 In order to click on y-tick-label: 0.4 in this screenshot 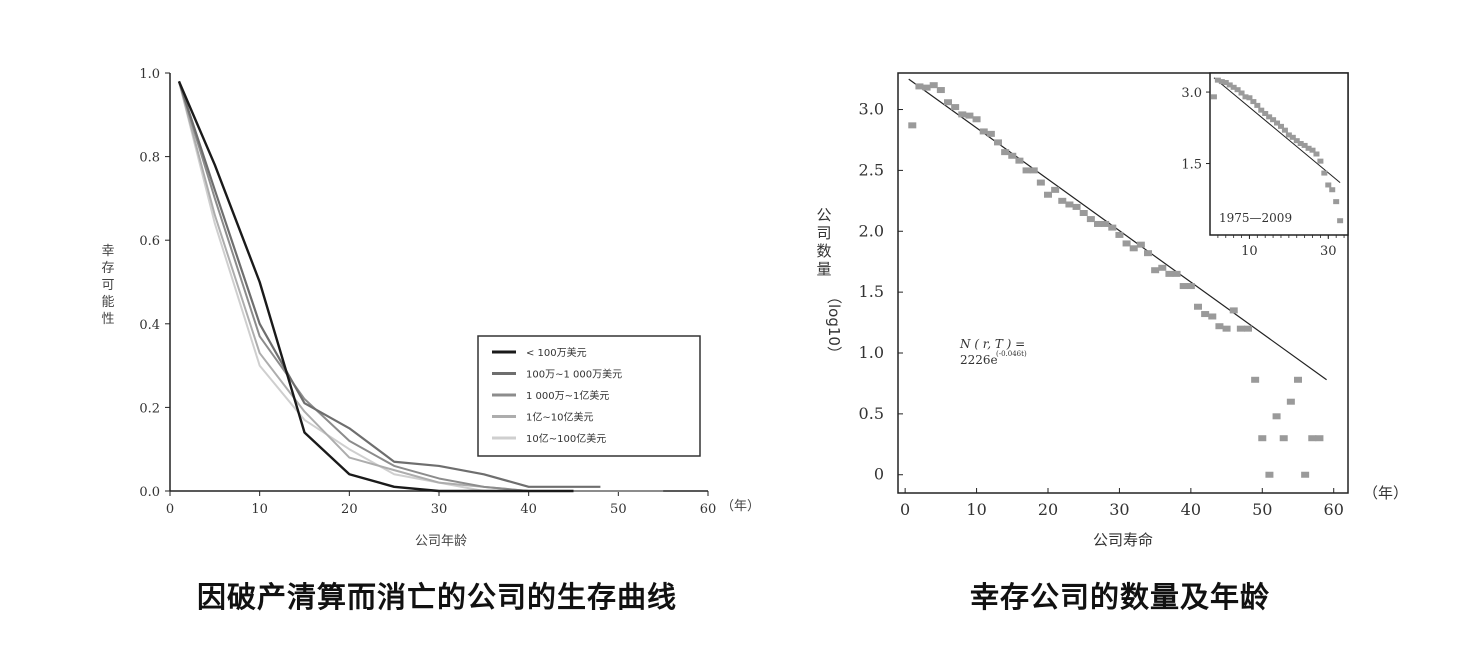, I will do `click(149, 325)`.